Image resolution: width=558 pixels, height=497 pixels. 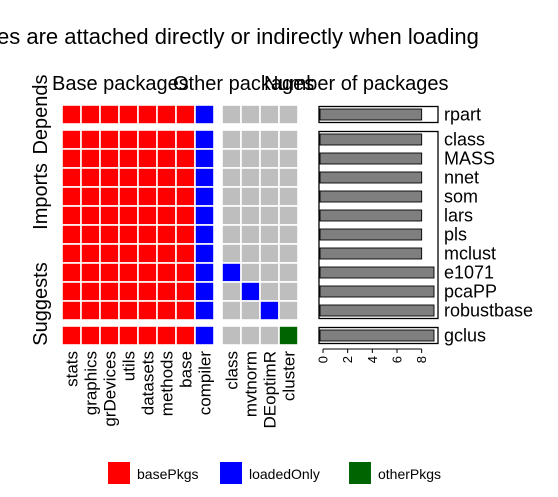 What do you see at coordinates (147, 114) in the screenshot?
I see `cell-base-rpart-datasets` at bounding box center [147, 114].